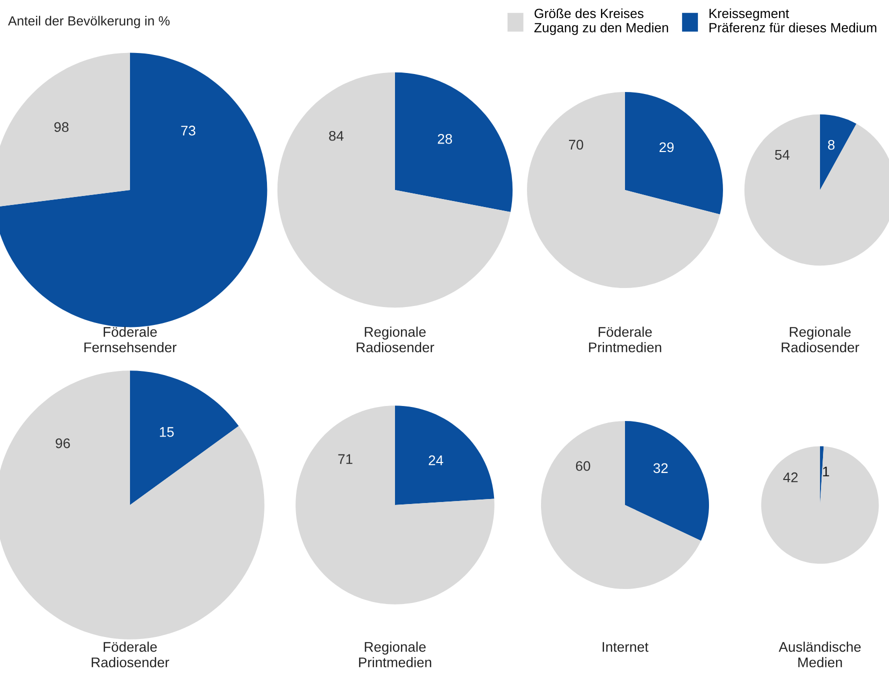 This screenshot has height=685, width=889. I want to click on text: 84, so click(336, 135).